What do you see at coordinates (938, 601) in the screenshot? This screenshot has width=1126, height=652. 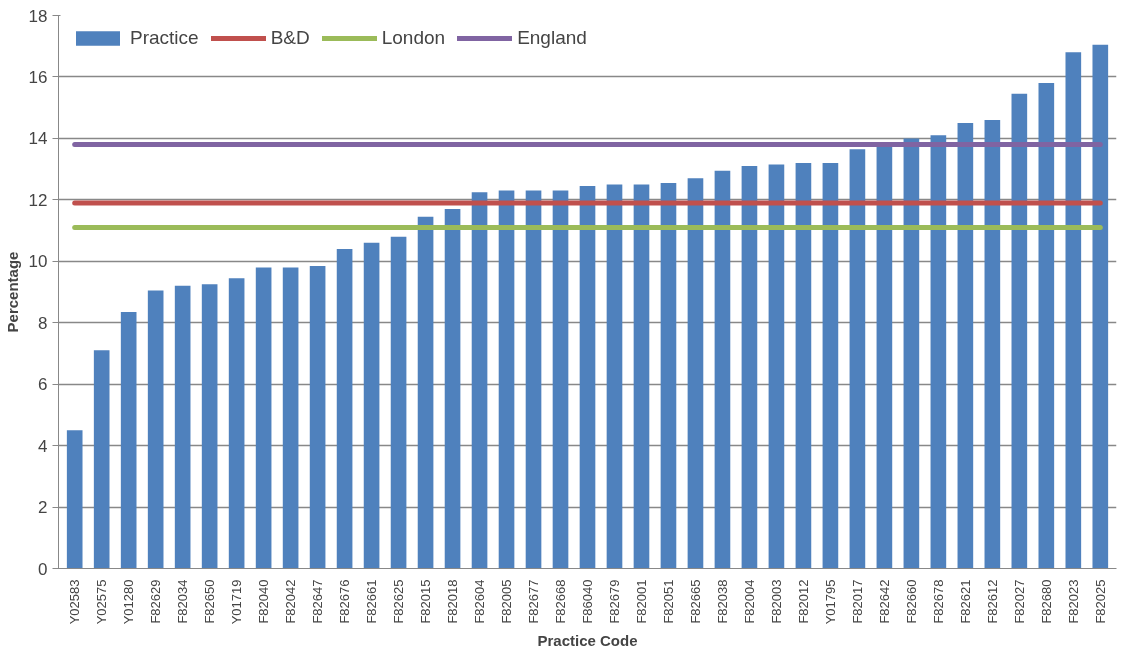 I see `x-tick-label: F82678` at bounding box center [938, 601].